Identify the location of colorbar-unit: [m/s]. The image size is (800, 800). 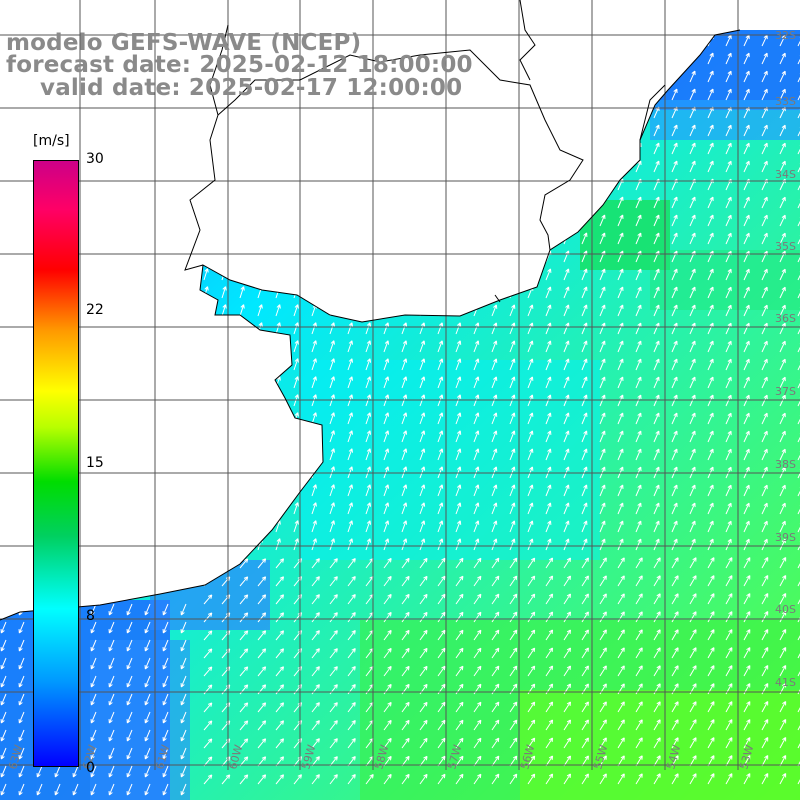
(51, 141).